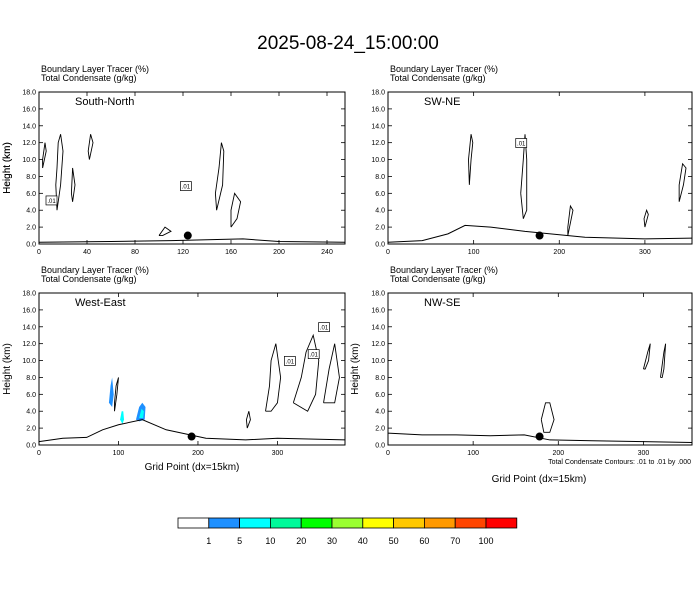  What do you see at coordinates (301, 541) in the screenshot?
I see `colorbar-label: 20` at bounding box center [301, 541].